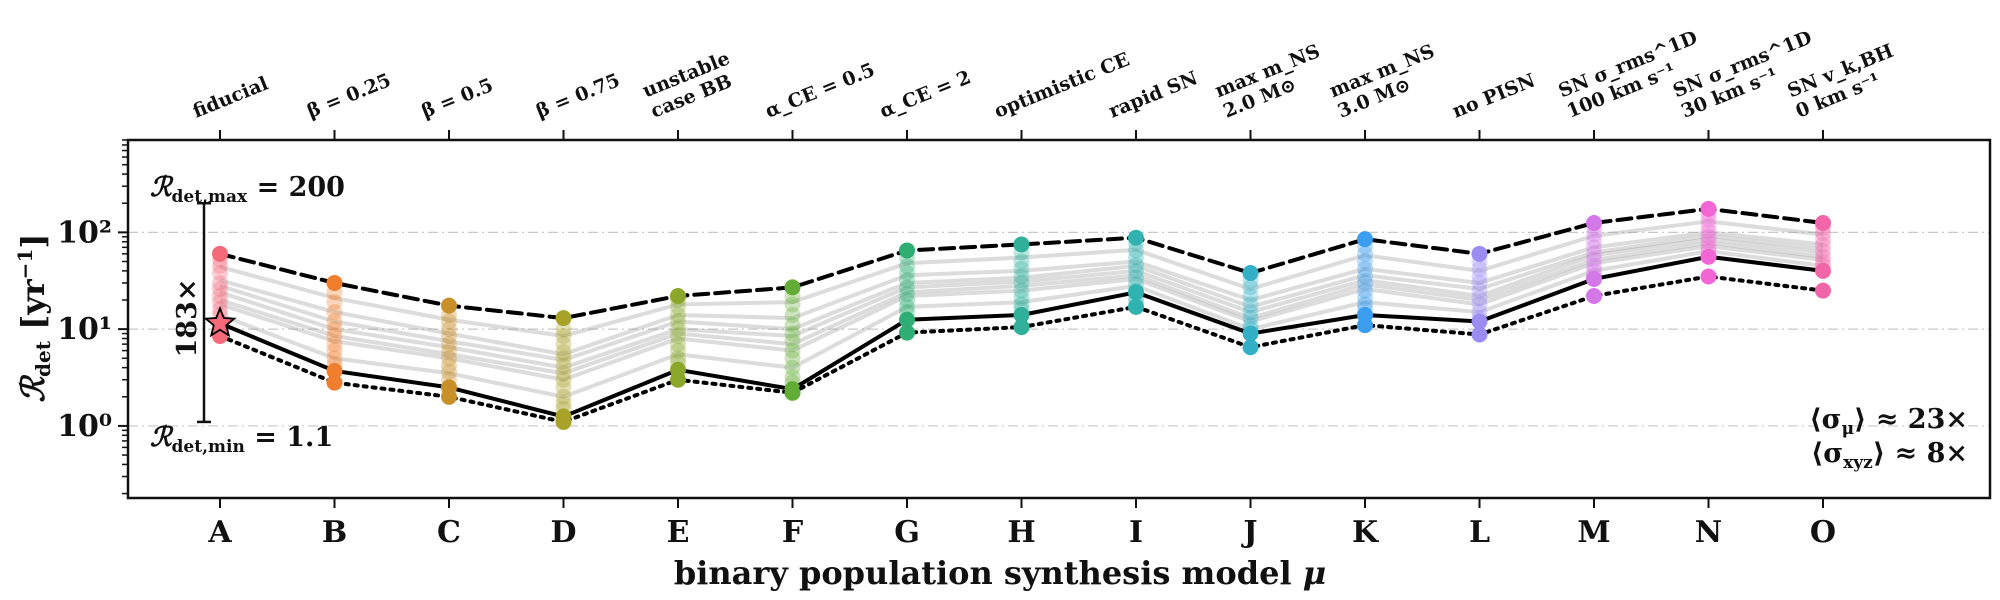 This screenshot has width=2000, height=600. What do you see at coordinates (84, 232) in the screenshot?
I see `y-tick-label: 10²` at bounding box center [84, 232].